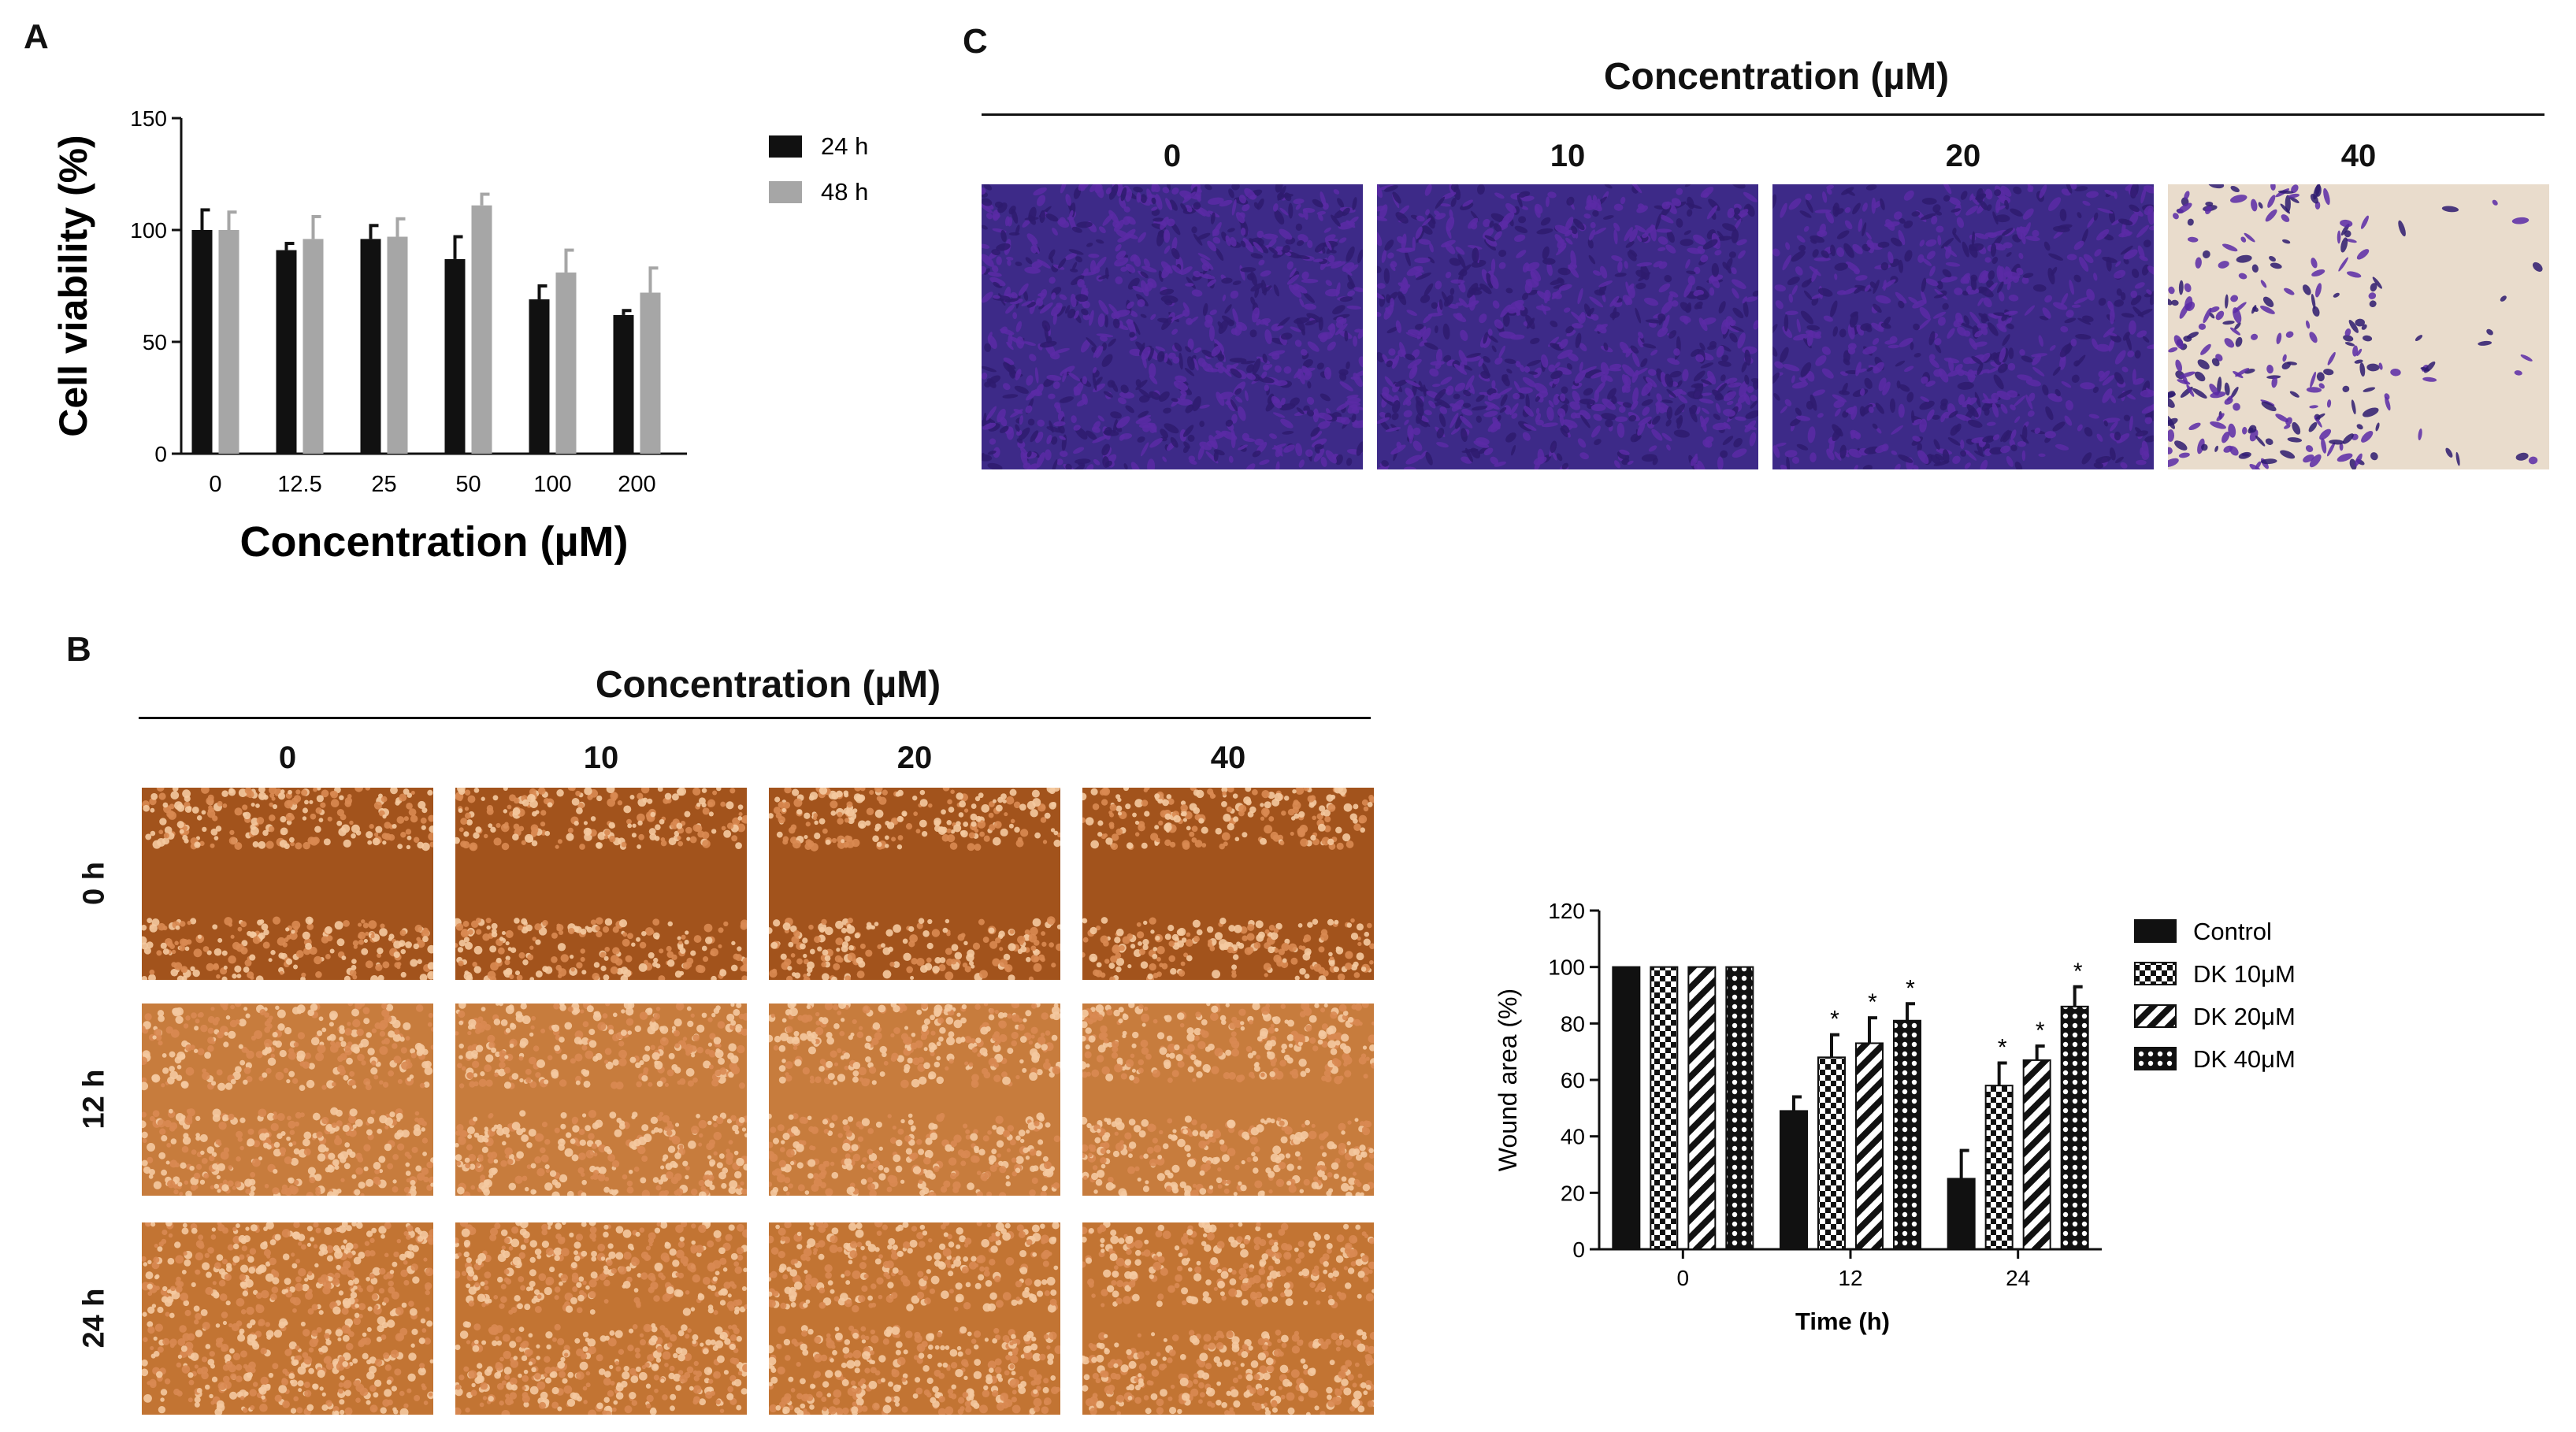 This screenshot has height=1432, width=2576. What do you see at coordinates (1573, 1193) in the screenshot?
I see `chart-b-y-tick-label: 20` at bounding box center [1573, 1193].